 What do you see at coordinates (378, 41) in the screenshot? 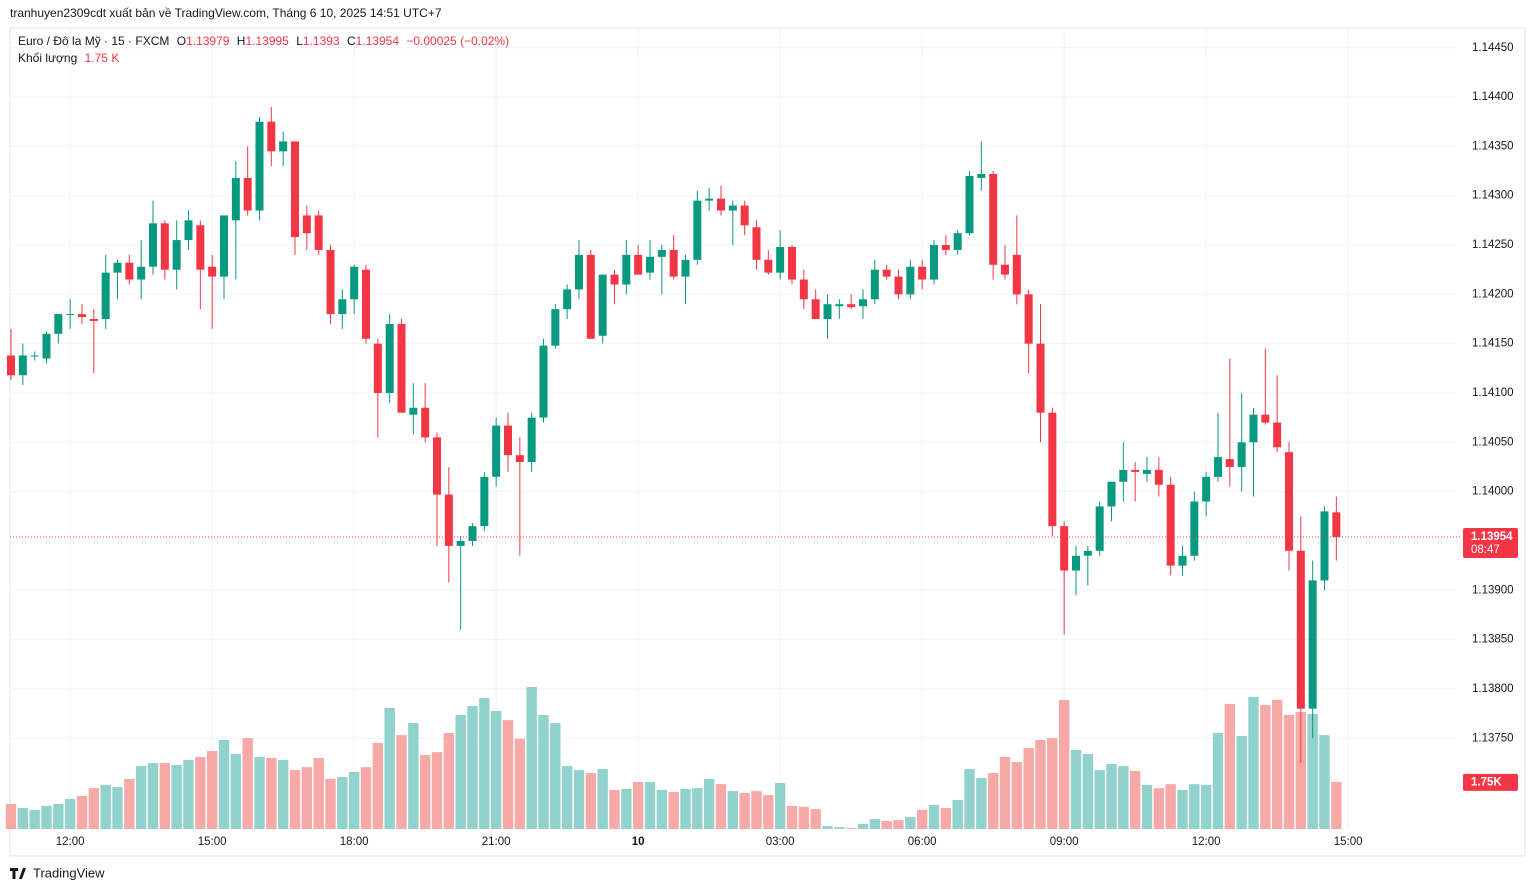
I see `ohlc-value: 1.13954` at bounding box center [378, 41].